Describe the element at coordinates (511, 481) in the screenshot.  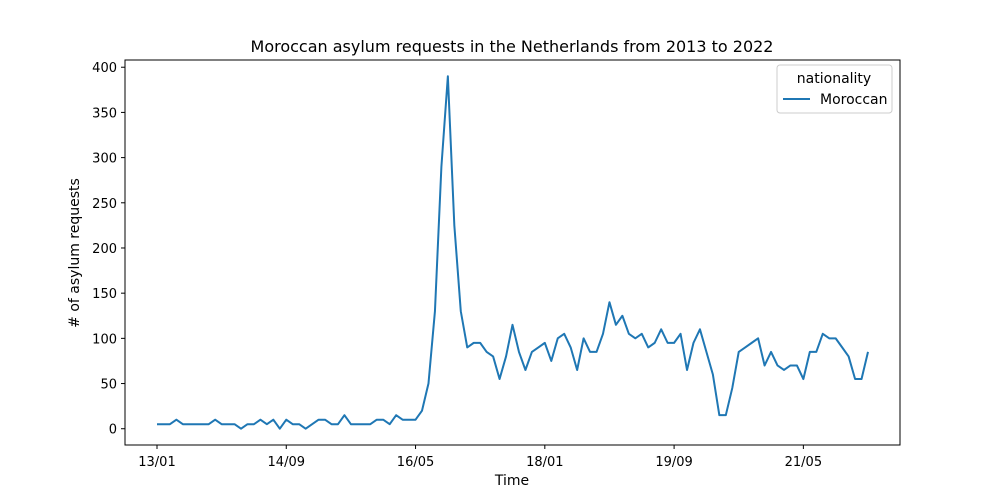
I see `x-axis-label: Time` at that location.